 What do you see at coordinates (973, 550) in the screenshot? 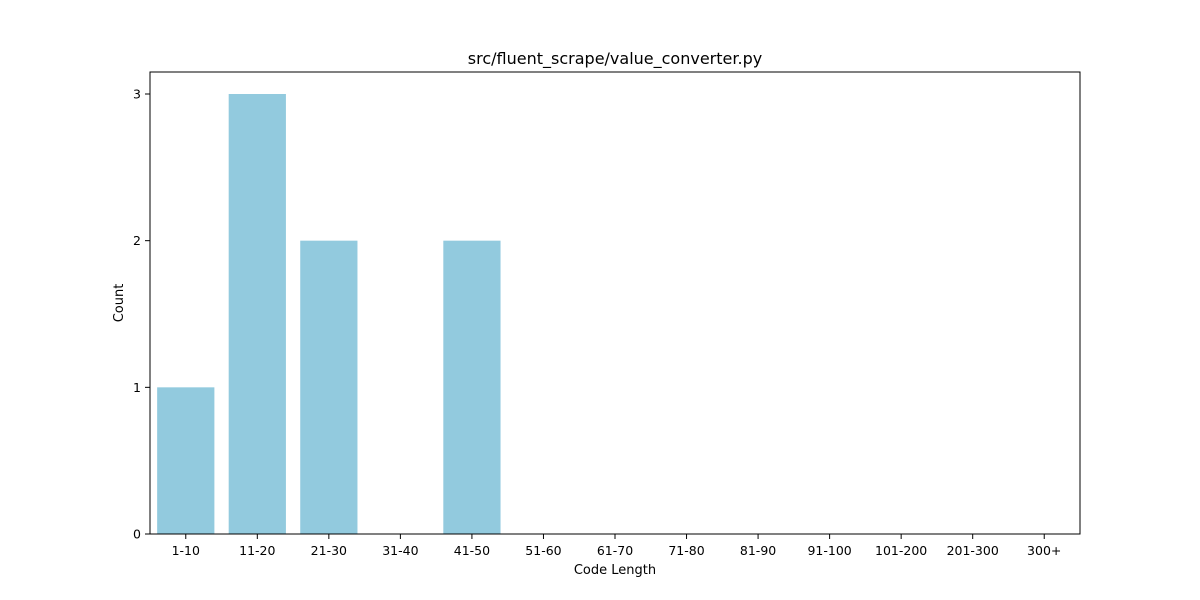
I see `x-tick-label: 201-300` at bounding box center [973, 550].